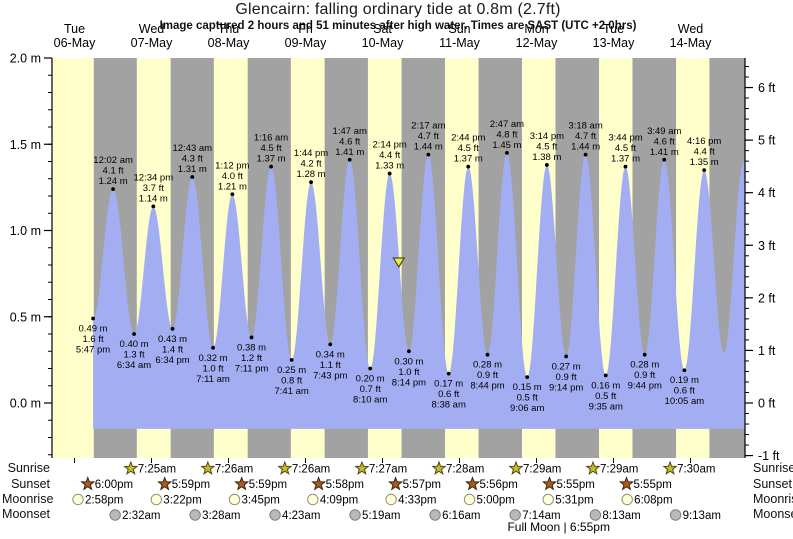  Describe the element at coordinates (664, 142) in the screenshot. I see `high-tide-label: 3:49 am 4.6 ft 1.41 m` at that location.